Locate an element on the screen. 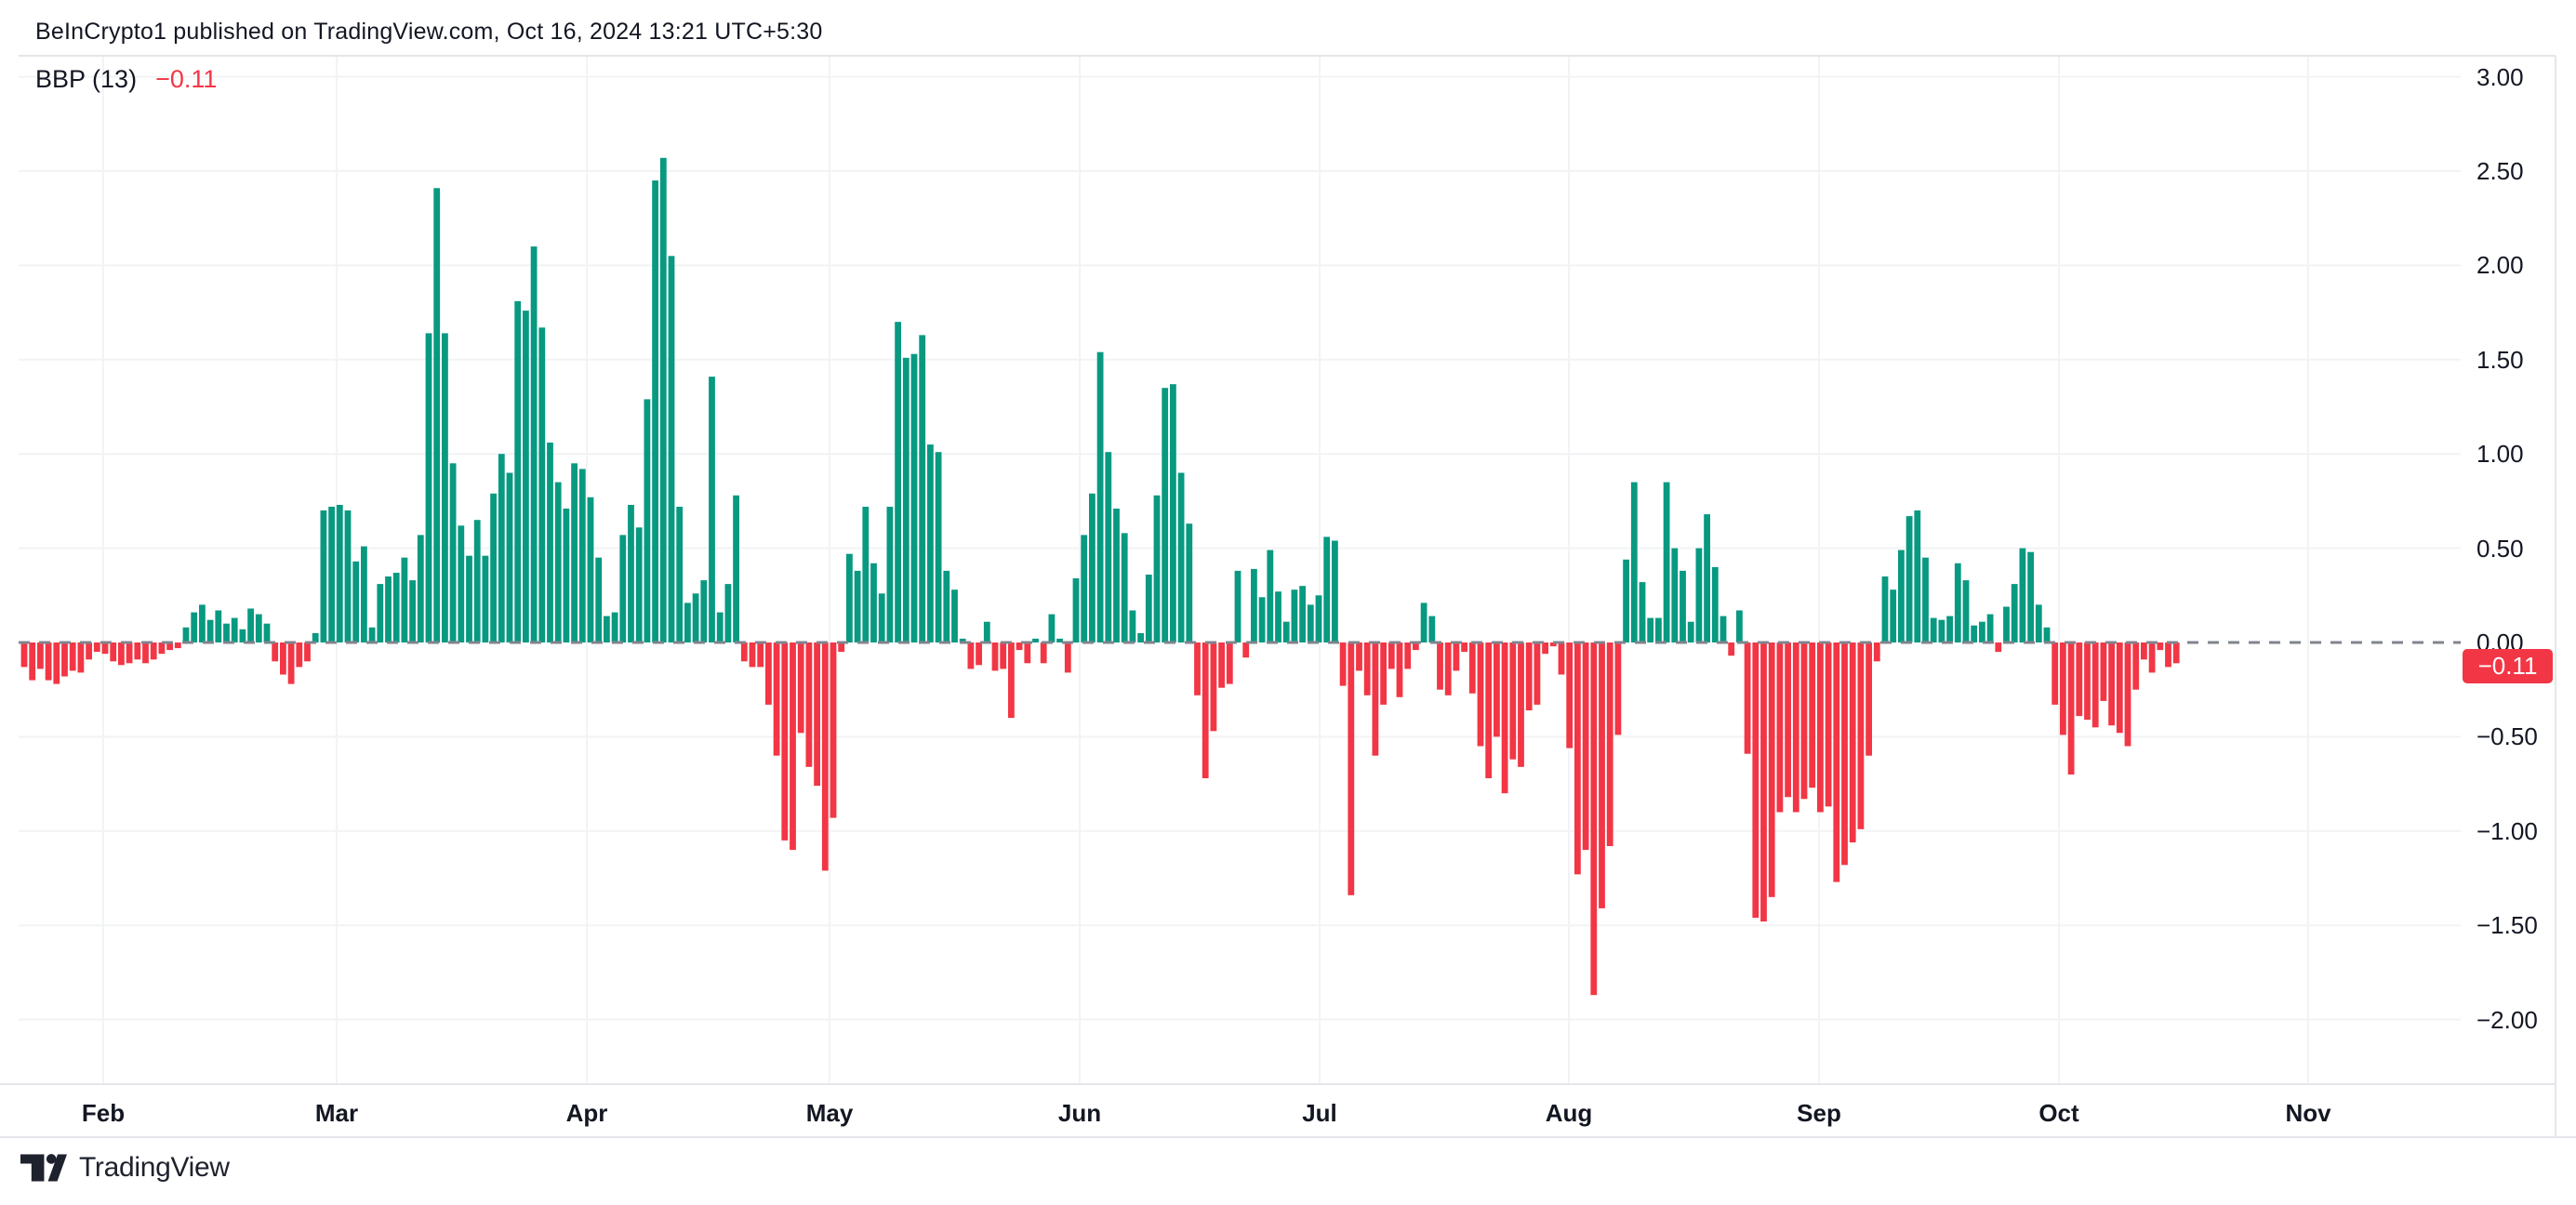  month-label-oct: Oct is located at coordinates (2058, 1113).